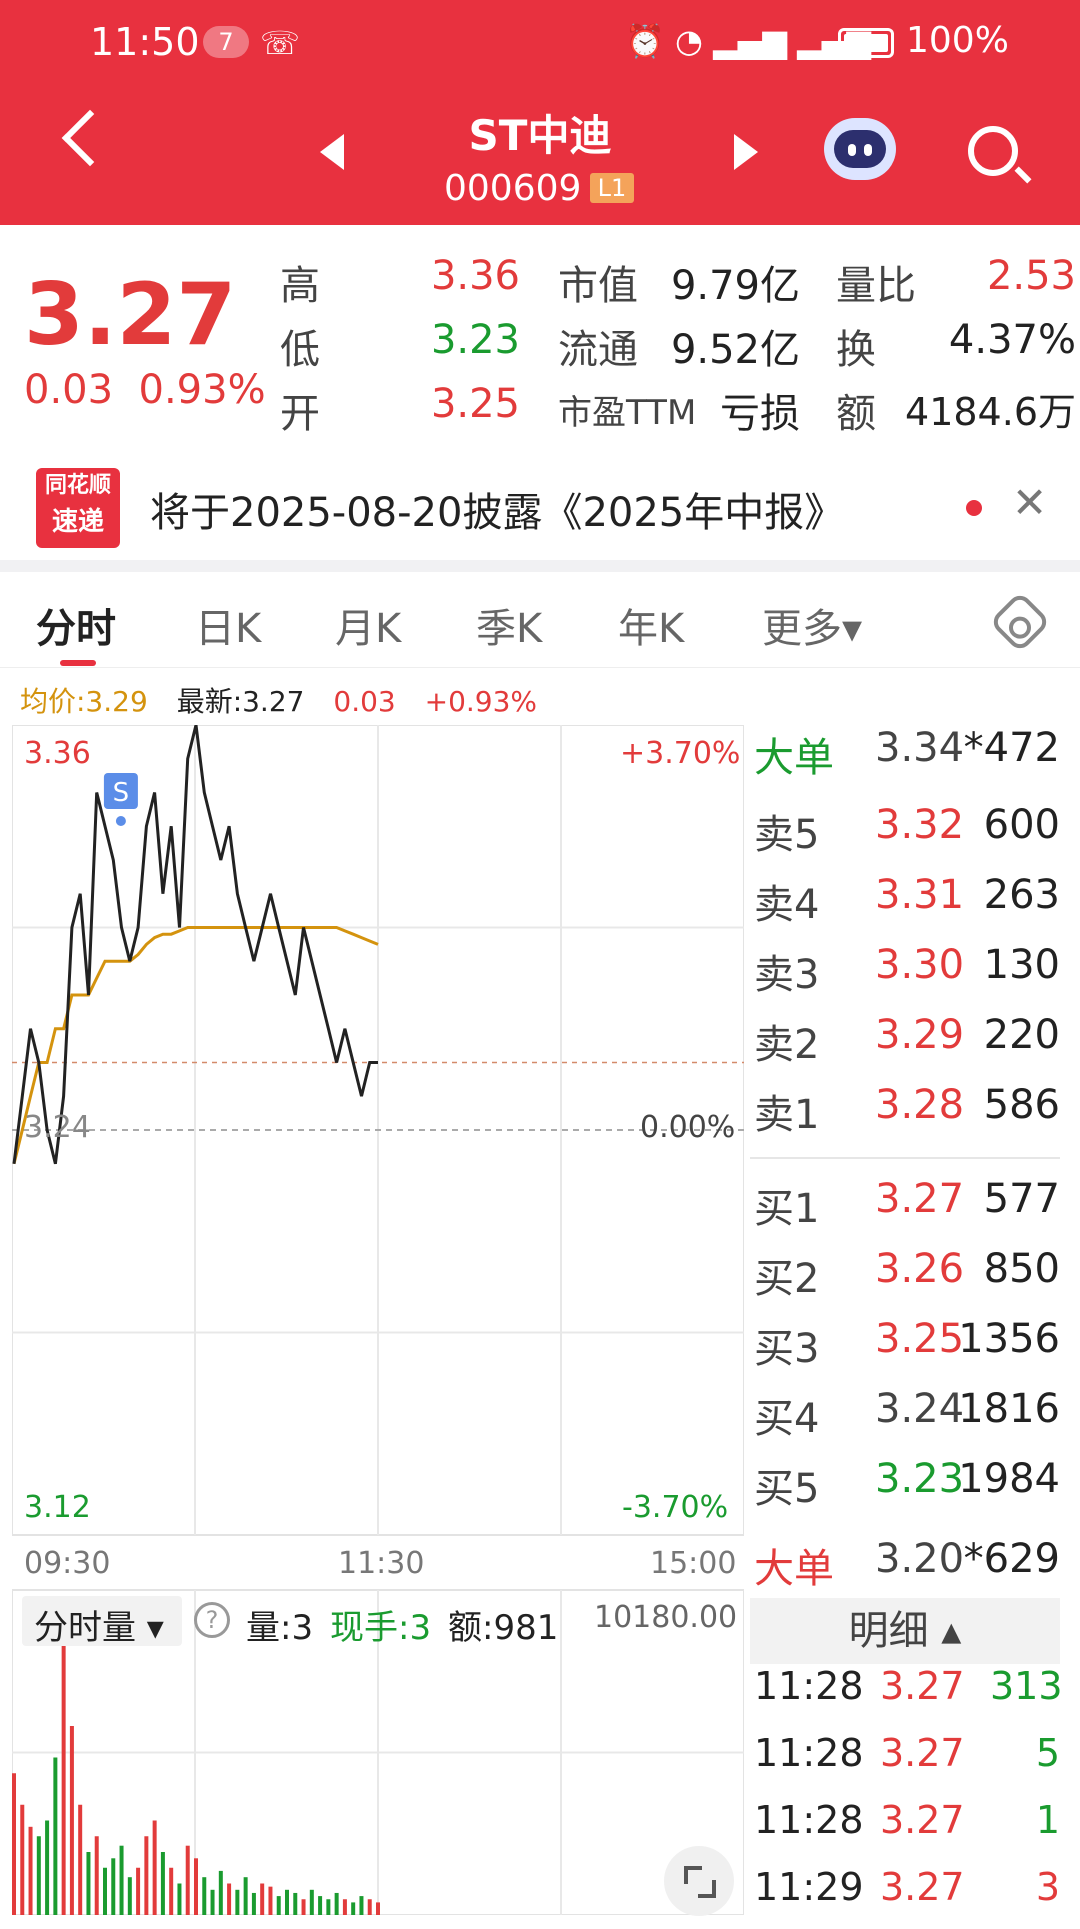  What do you see at coordinates (812, 629) in the screenshot?
I see `tab-more: 更多▾` at bounding box center [812, 629].